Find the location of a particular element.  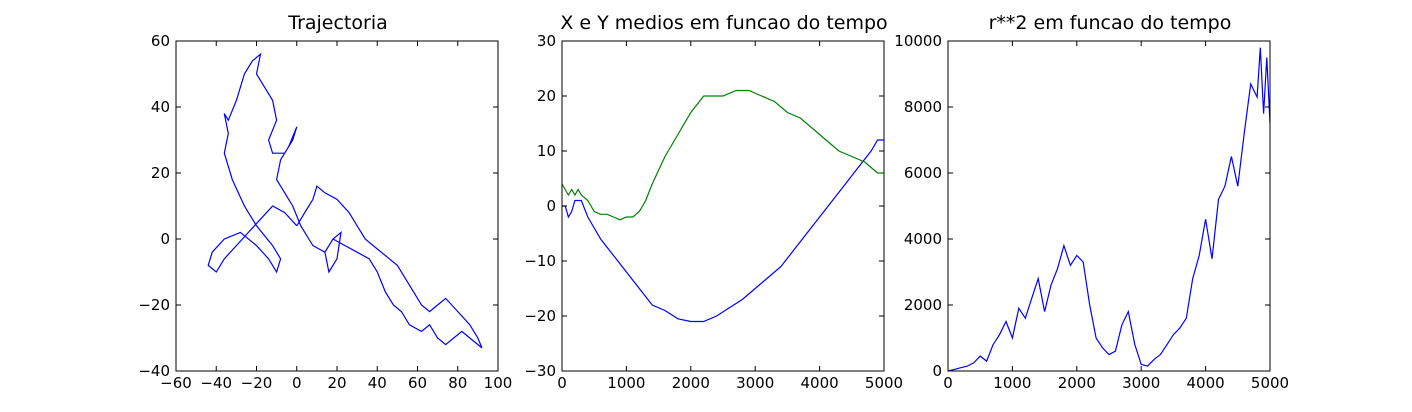

y-tick-label: −10 is located at coordinates (540, 261).